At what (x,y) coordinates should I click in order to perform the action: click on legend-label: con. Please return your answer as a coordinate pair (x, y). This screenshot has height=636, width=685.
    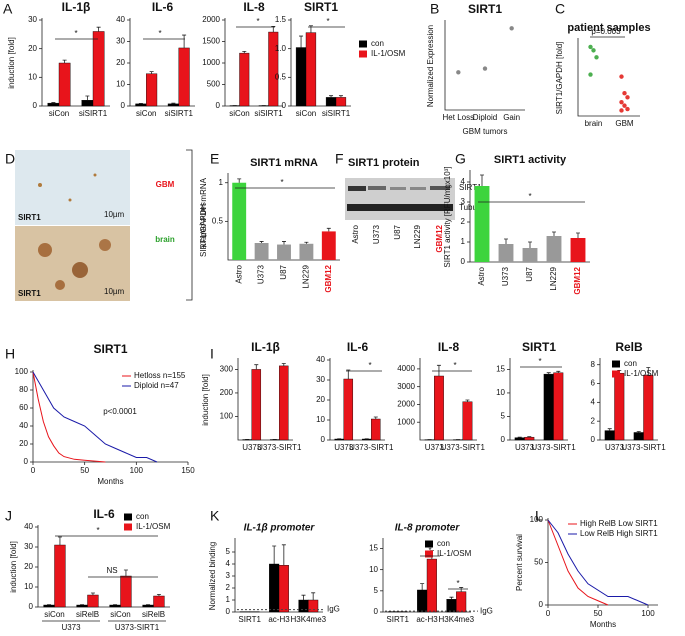
    Looking at the image, I should click on (443, 543).